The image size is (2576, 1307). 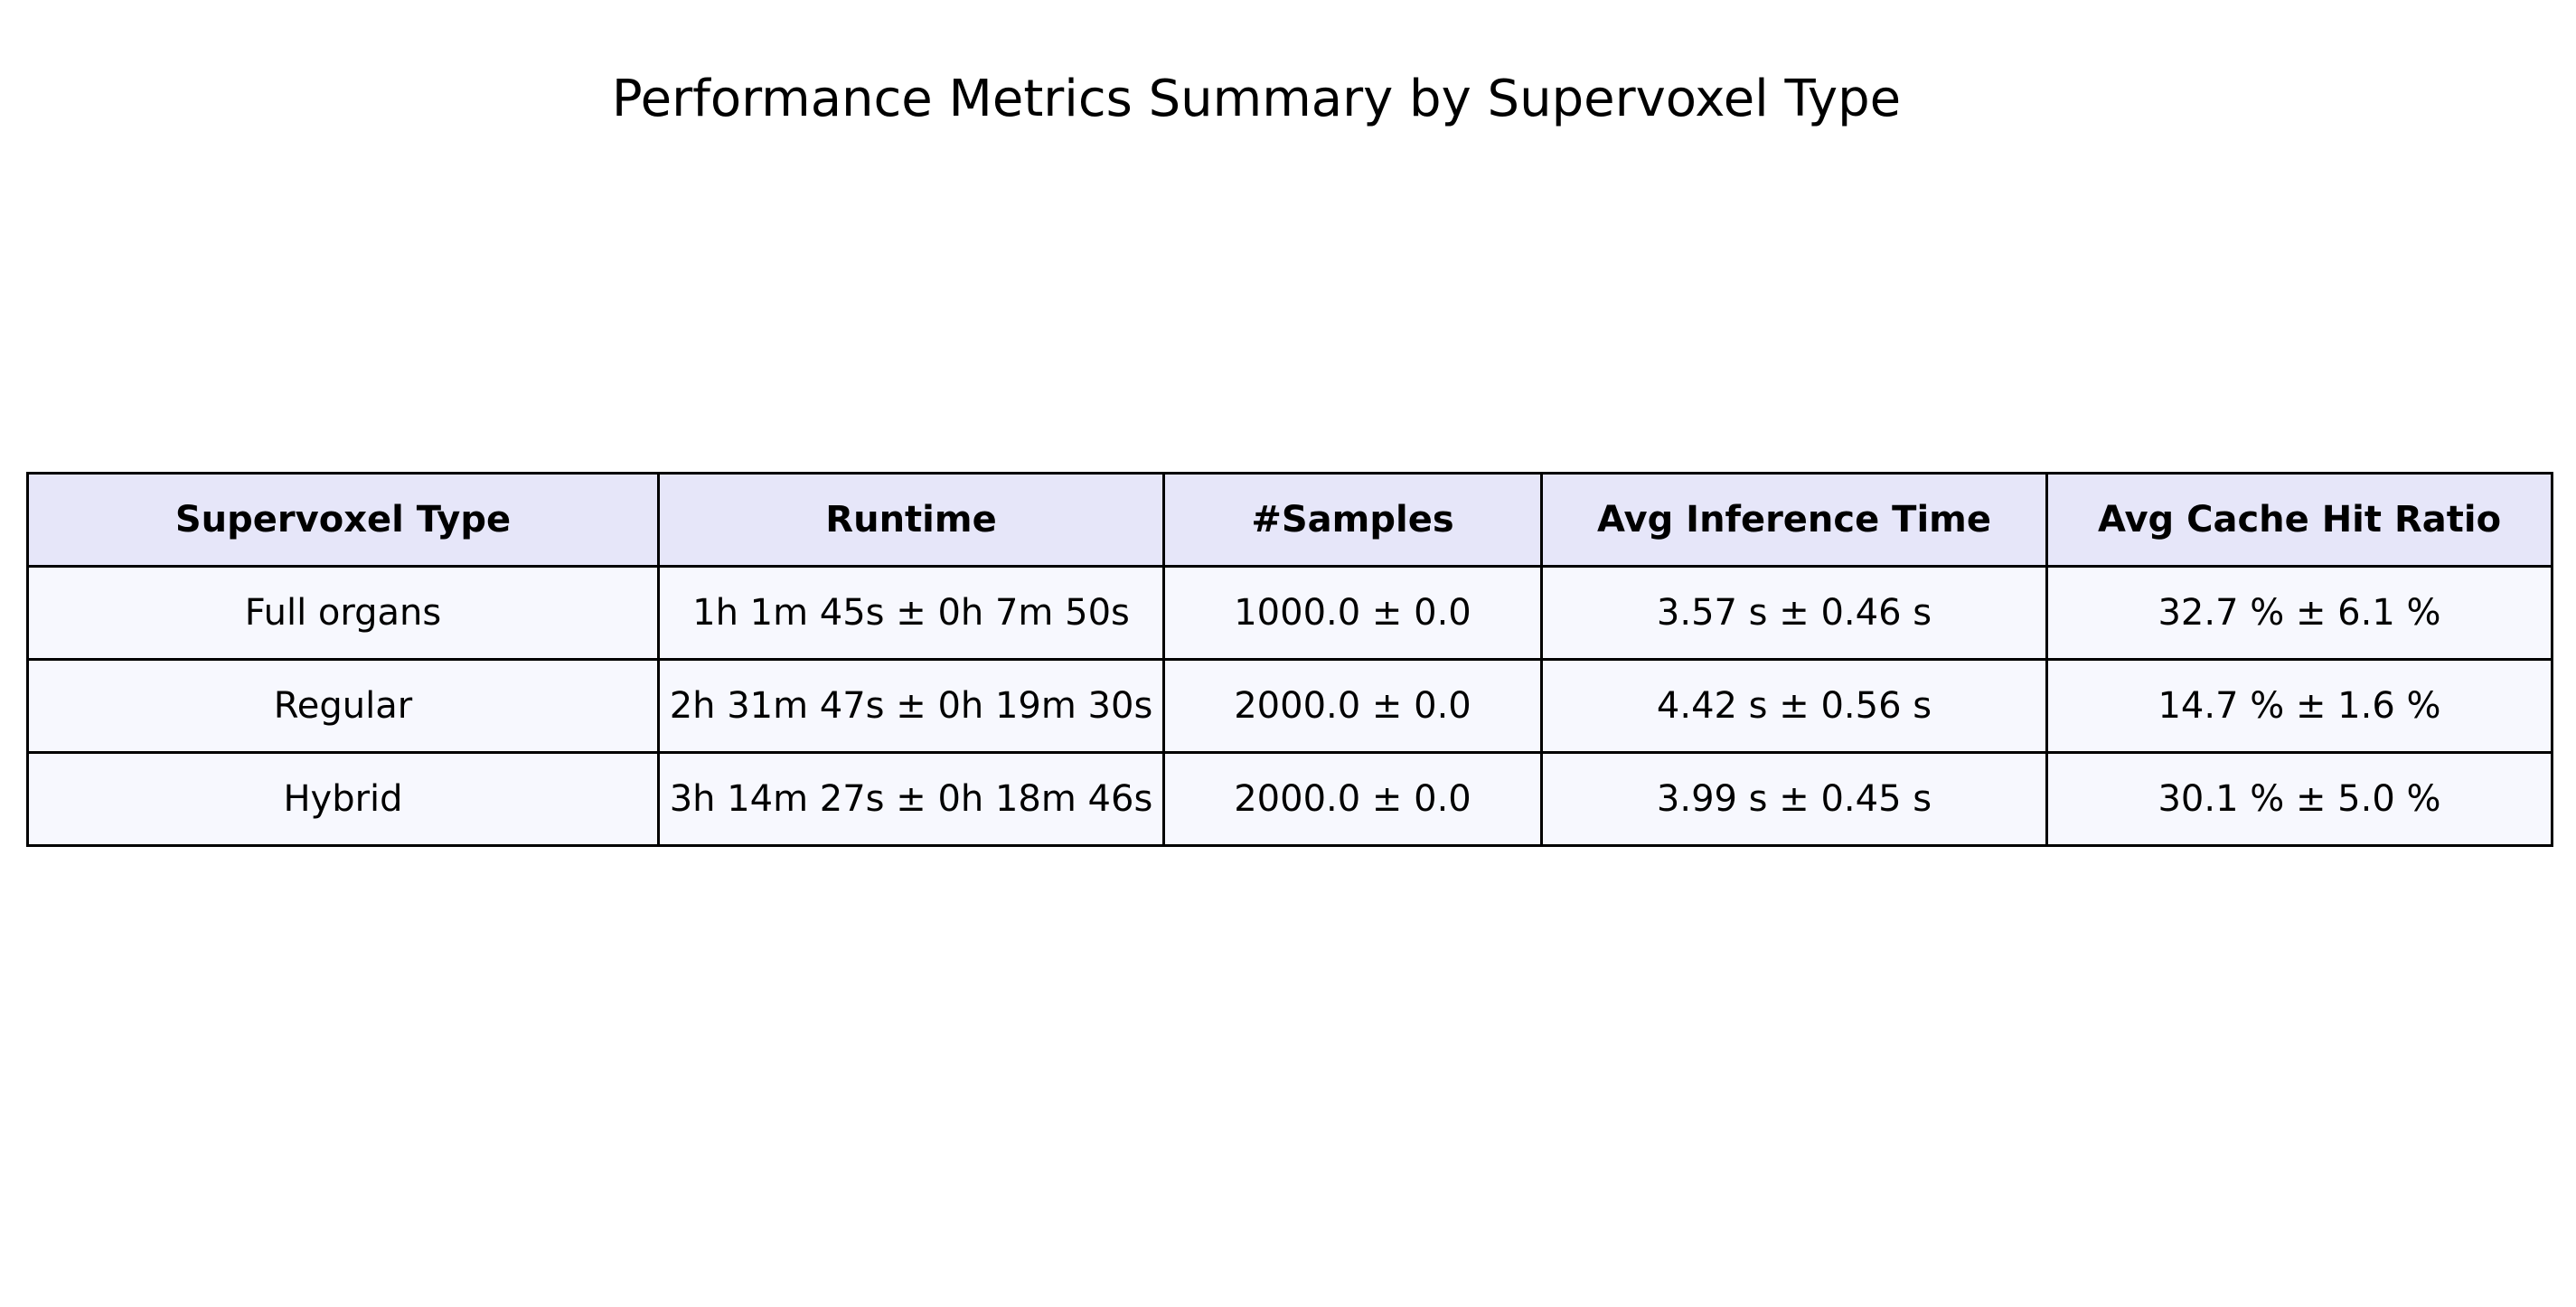 What do you see at coordinates (1794, 613) in the screenshot?
I see `cell-avg-inference-time: 3.57 s ± 0.46 s` at bounding box center [1794, 613].